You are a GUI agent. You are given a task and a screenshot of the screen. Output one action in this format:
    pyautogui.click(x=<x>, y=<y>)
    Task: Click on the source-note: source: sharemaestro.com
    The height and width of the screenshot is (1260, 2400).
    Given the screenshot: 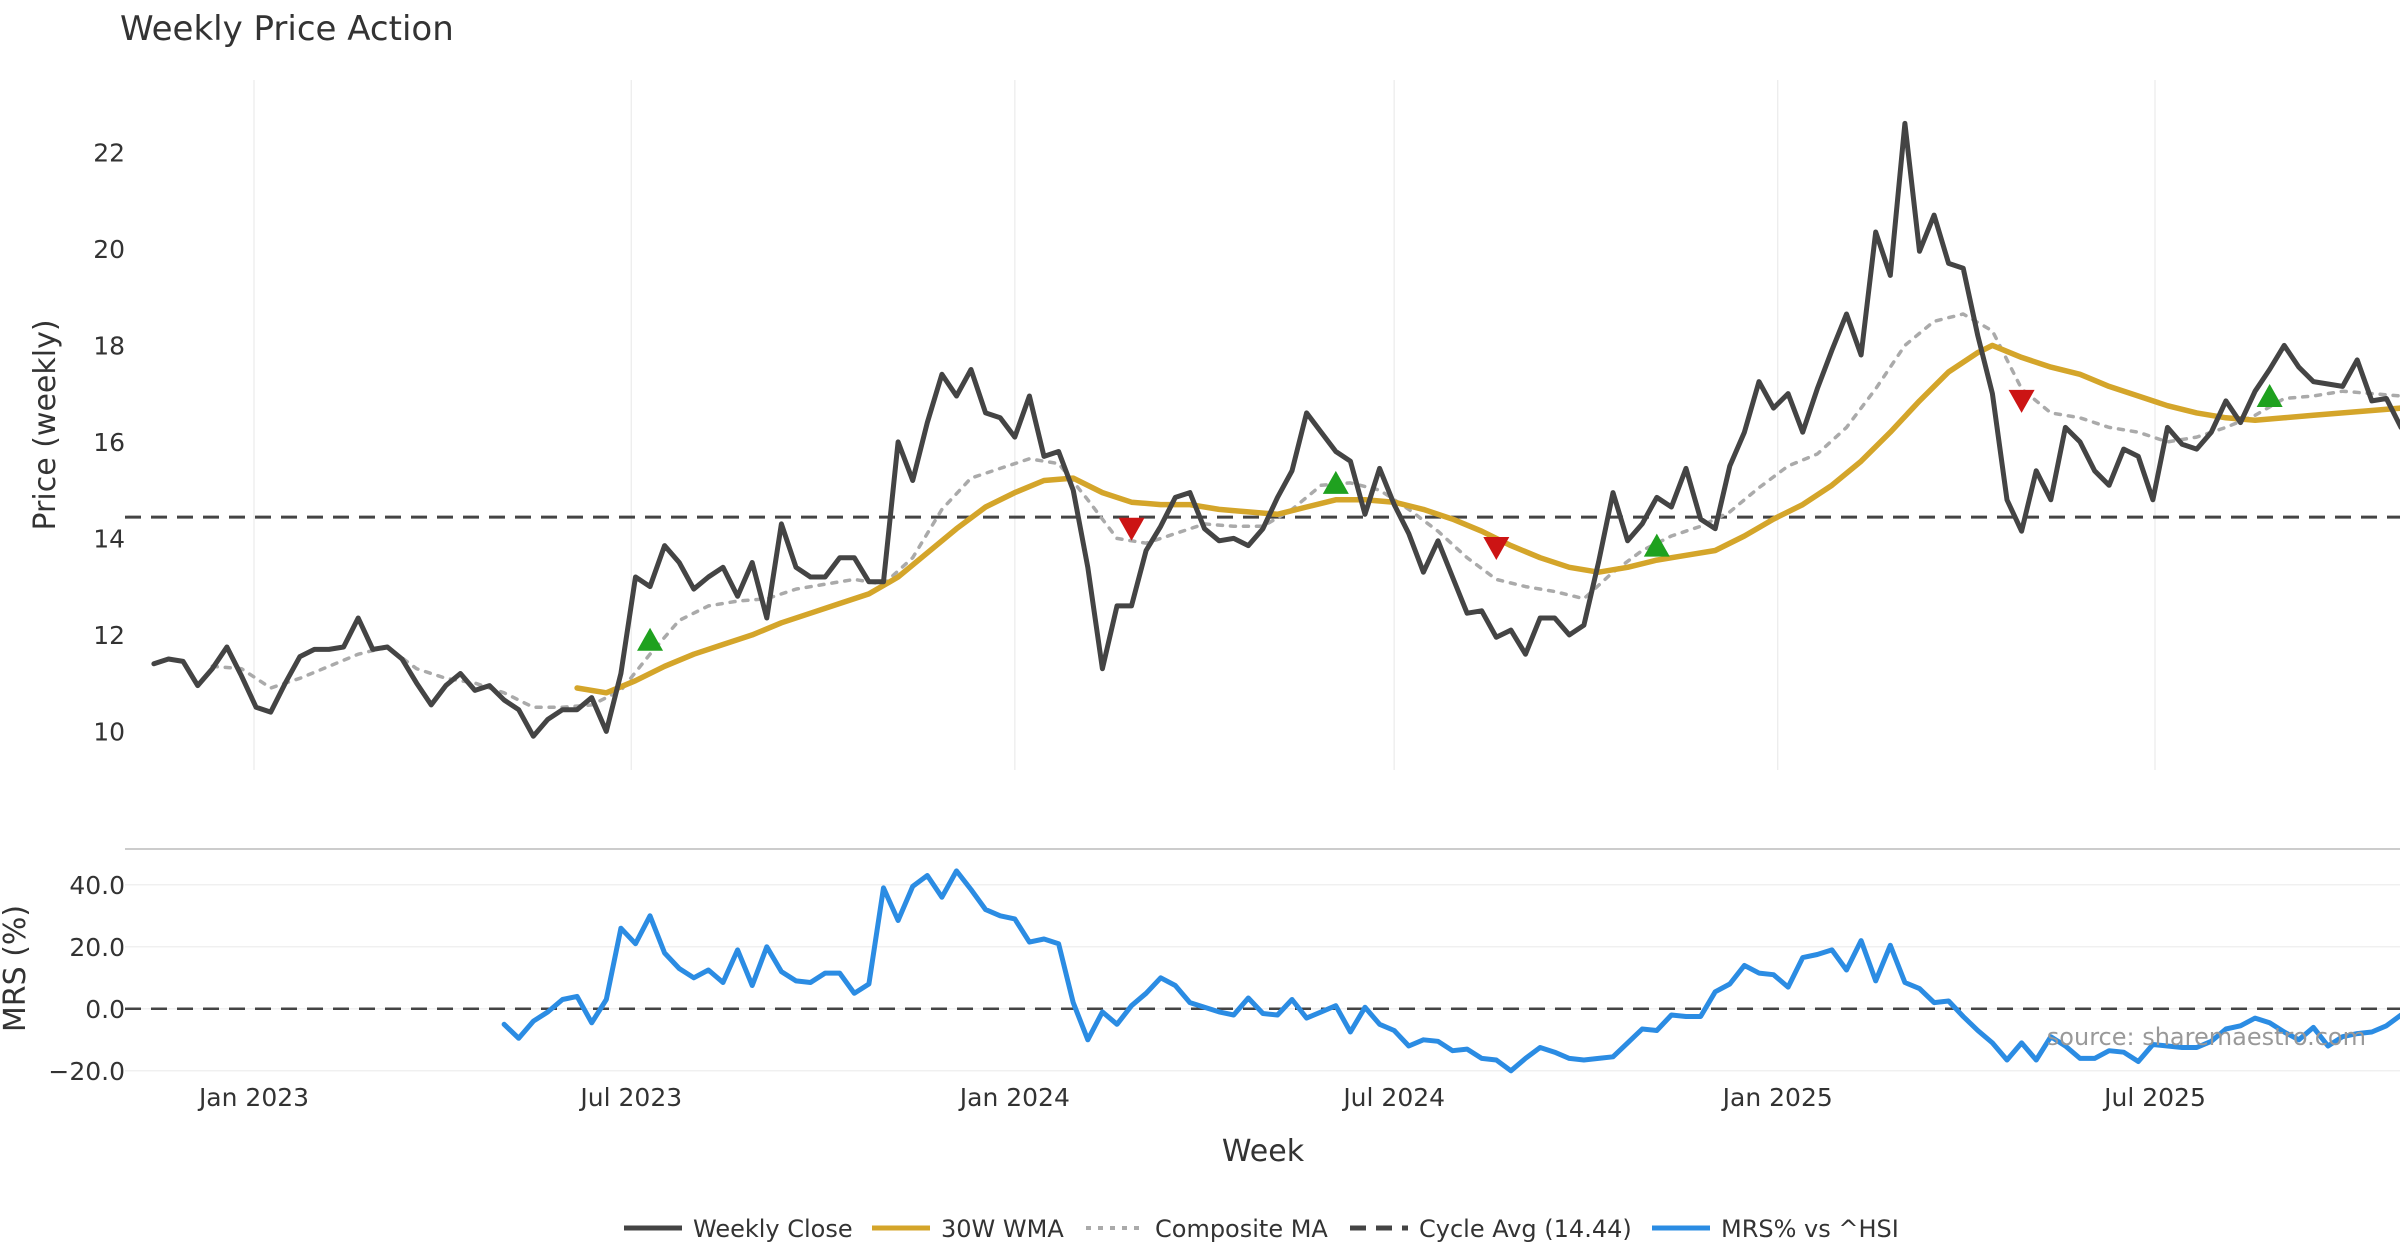 What is the action you would take?
    pyautogui.click(x=2206, y=1037)
    